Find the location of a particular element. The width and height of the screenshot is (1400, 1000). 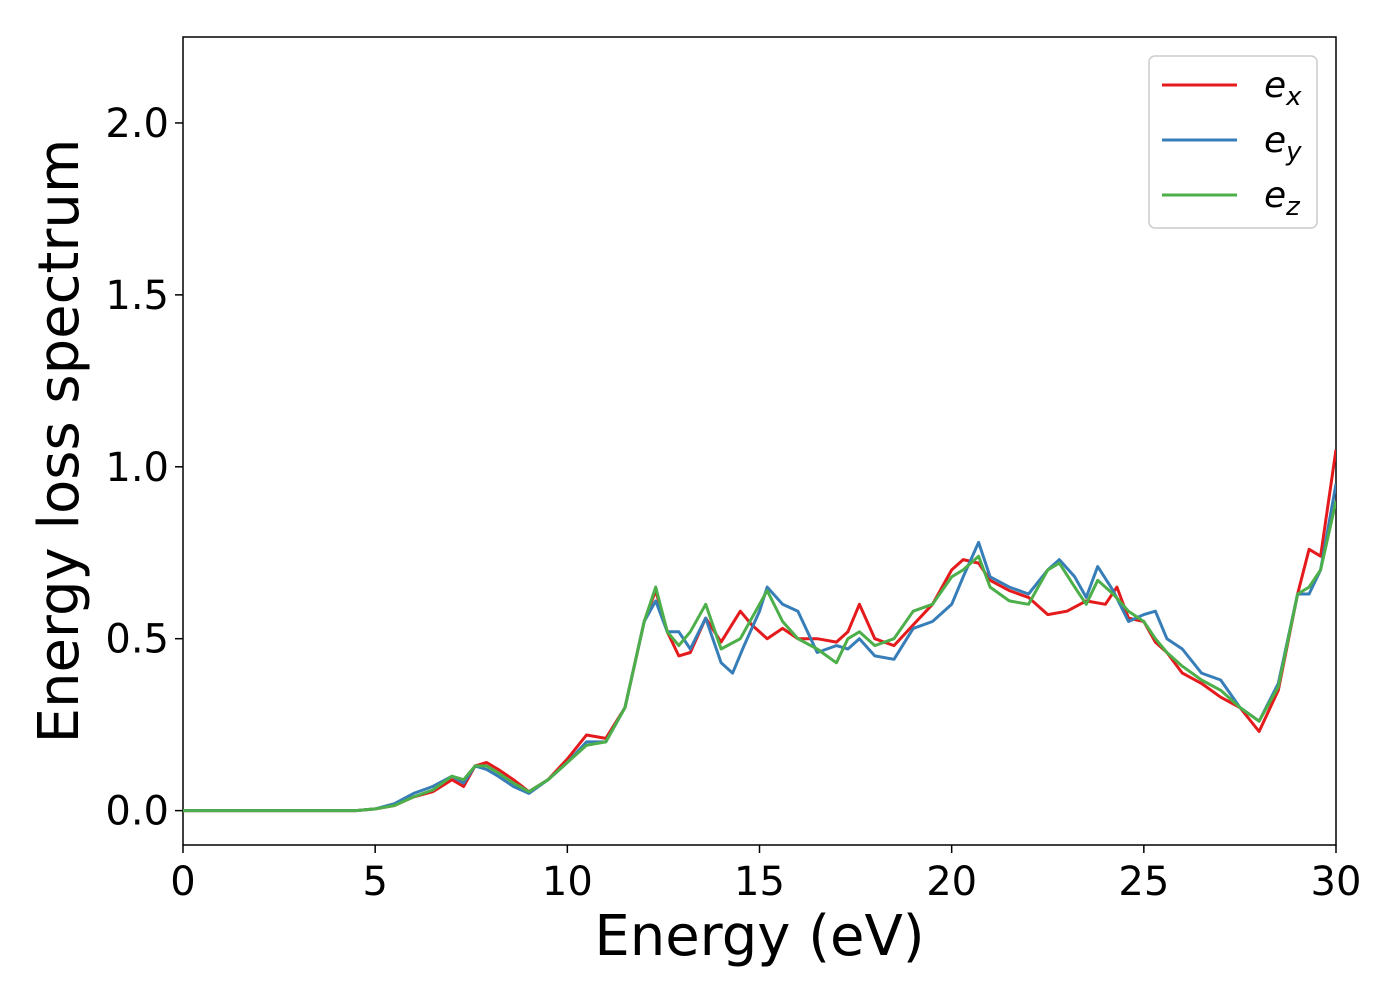

x-tick-label: 0 is located at coordinates (182, 882).